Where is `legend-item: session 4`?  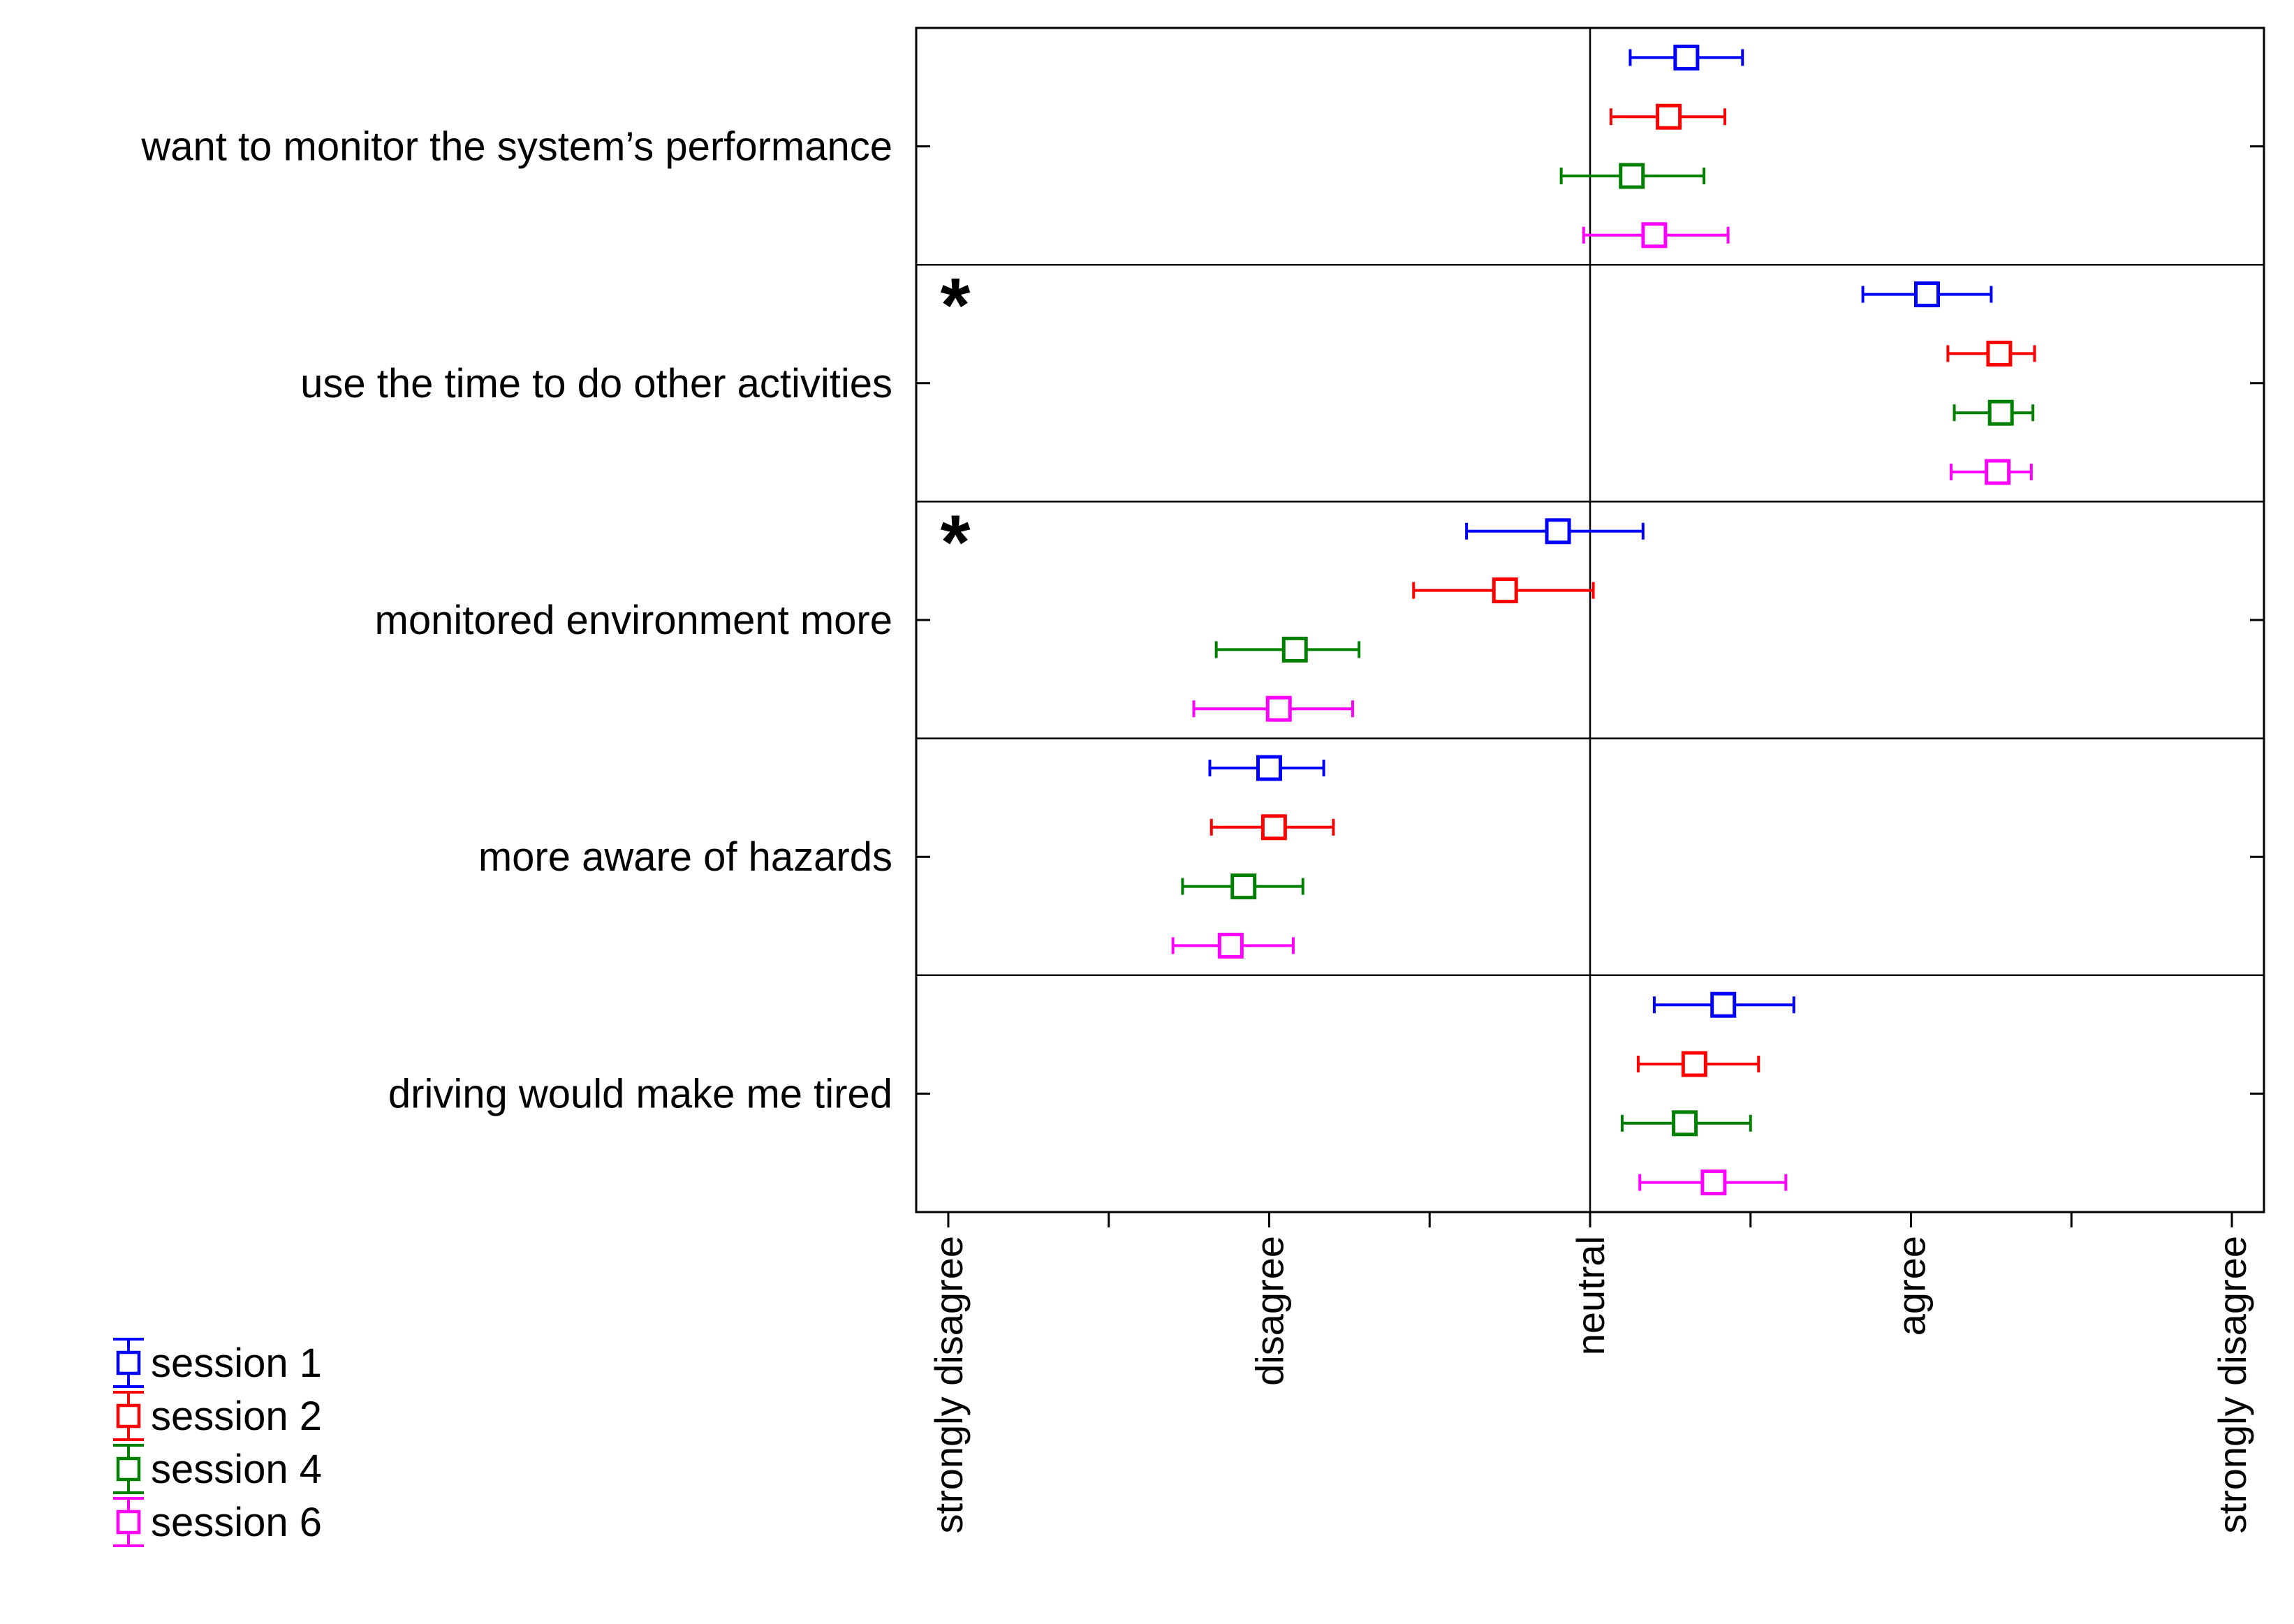
legend-item: session 4 is located at coordinates (217, 1469).